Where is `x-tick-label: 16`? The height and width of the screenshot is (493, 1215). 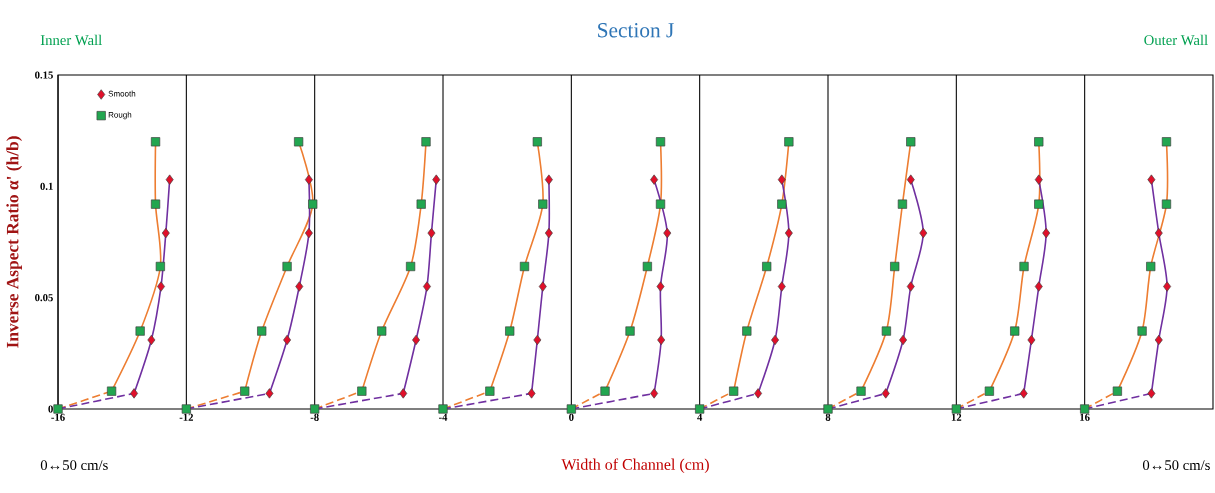
x-tick-label: 16 is located at coordinates (1085, 417).